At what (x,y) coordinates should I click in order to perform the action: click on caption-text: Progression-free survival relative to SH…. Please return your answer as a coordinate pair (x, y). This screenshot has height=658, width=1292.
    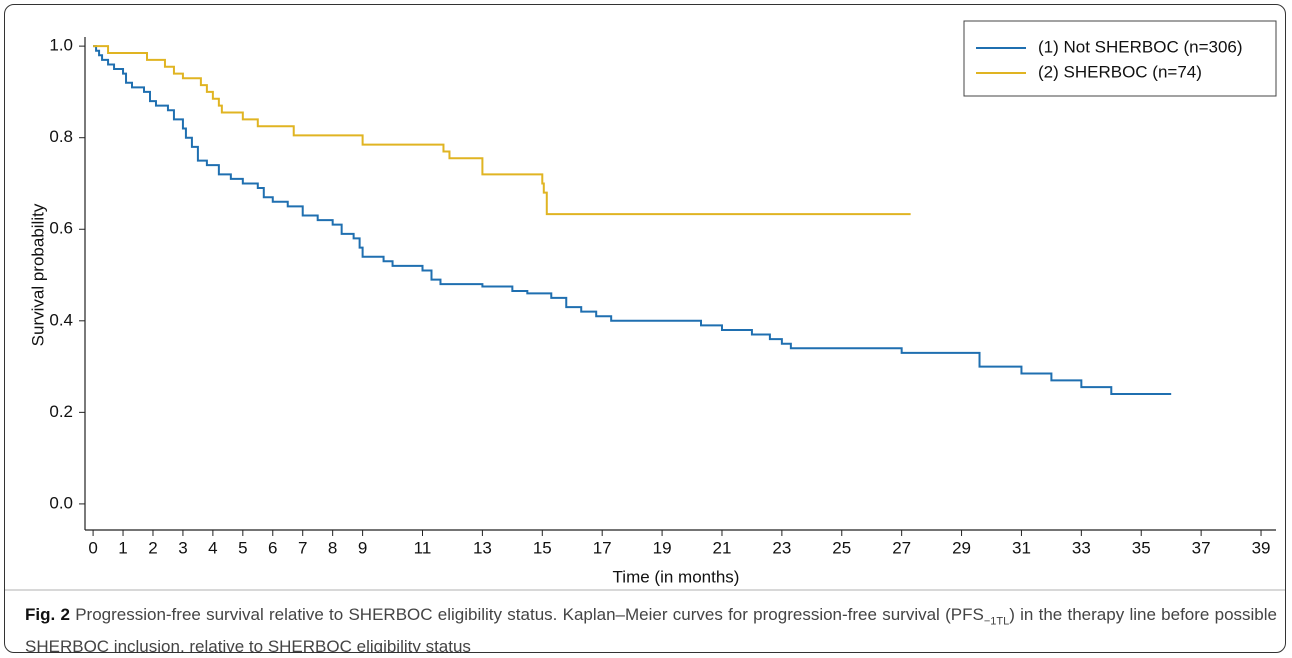
    Looking at the image, I should click on (529, 614).